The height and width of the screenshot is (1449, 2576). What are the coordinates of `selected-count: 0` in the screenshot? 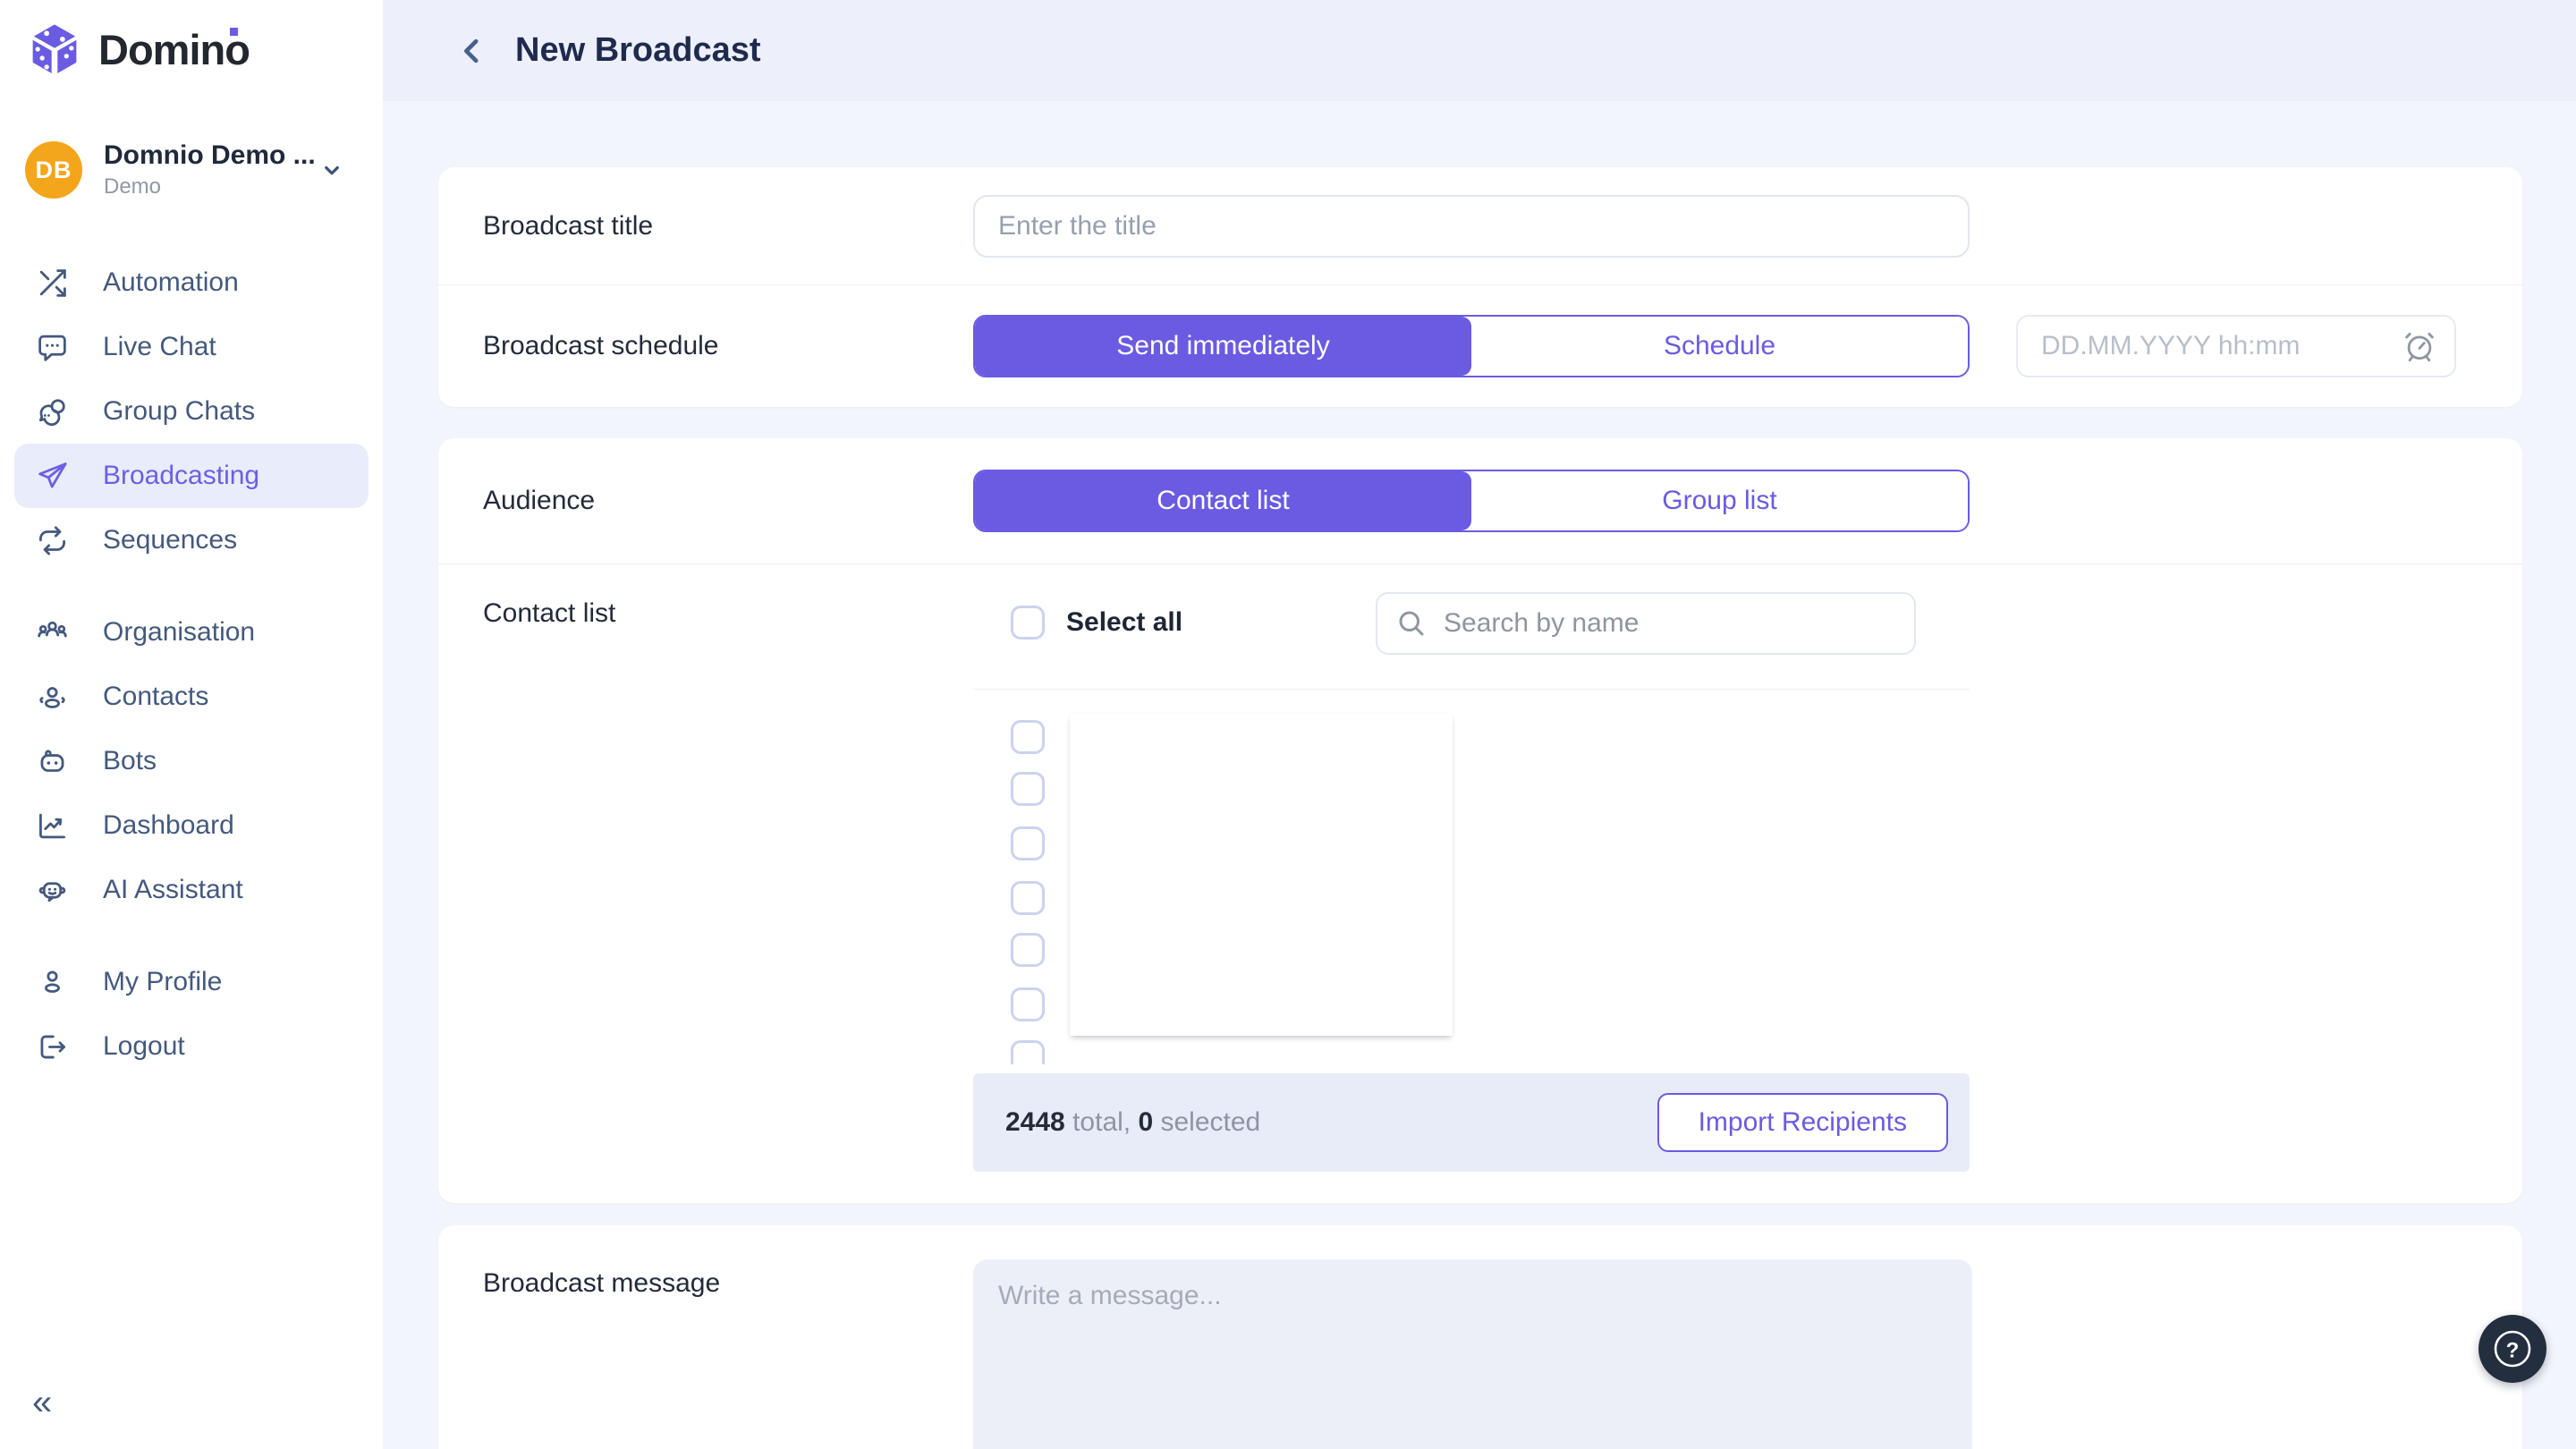 It's located at (1146, 1122).